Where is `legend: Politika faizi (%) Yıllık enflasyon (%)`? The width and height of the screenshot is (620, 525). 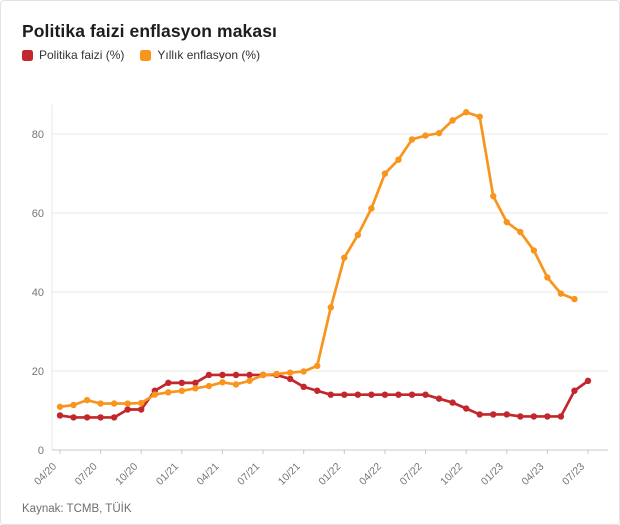 legend: Politika faizi (%) Yıllık enflasyon (%) is located at coordinates (141, 55).